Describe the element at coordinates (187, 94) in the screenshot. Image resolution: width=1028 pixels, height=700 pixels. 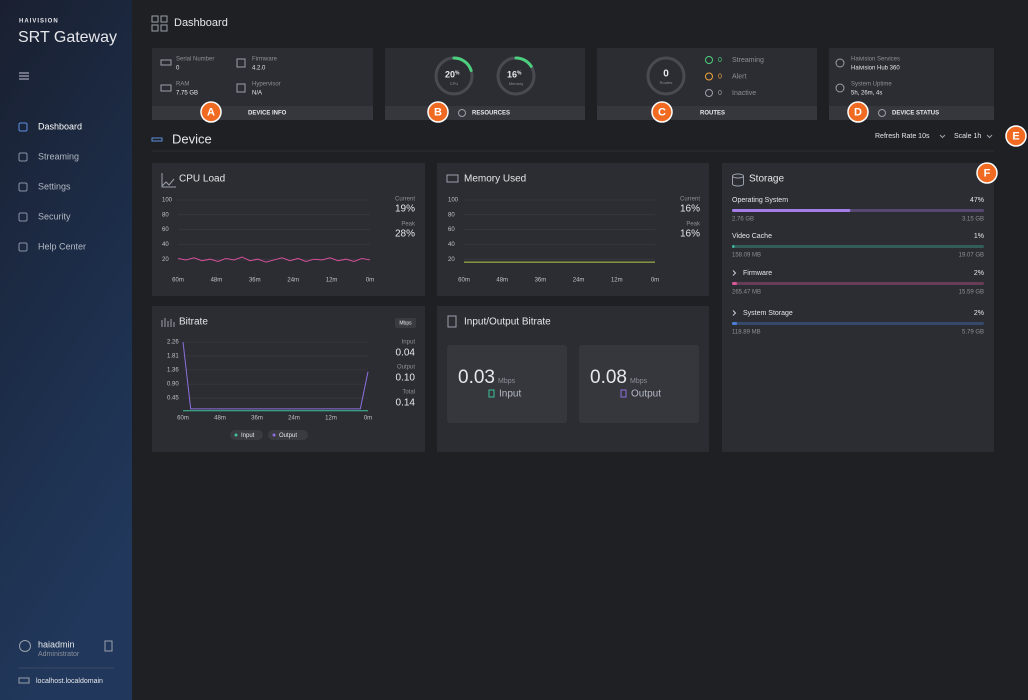
I see `value: 7.75 GB` at that location.